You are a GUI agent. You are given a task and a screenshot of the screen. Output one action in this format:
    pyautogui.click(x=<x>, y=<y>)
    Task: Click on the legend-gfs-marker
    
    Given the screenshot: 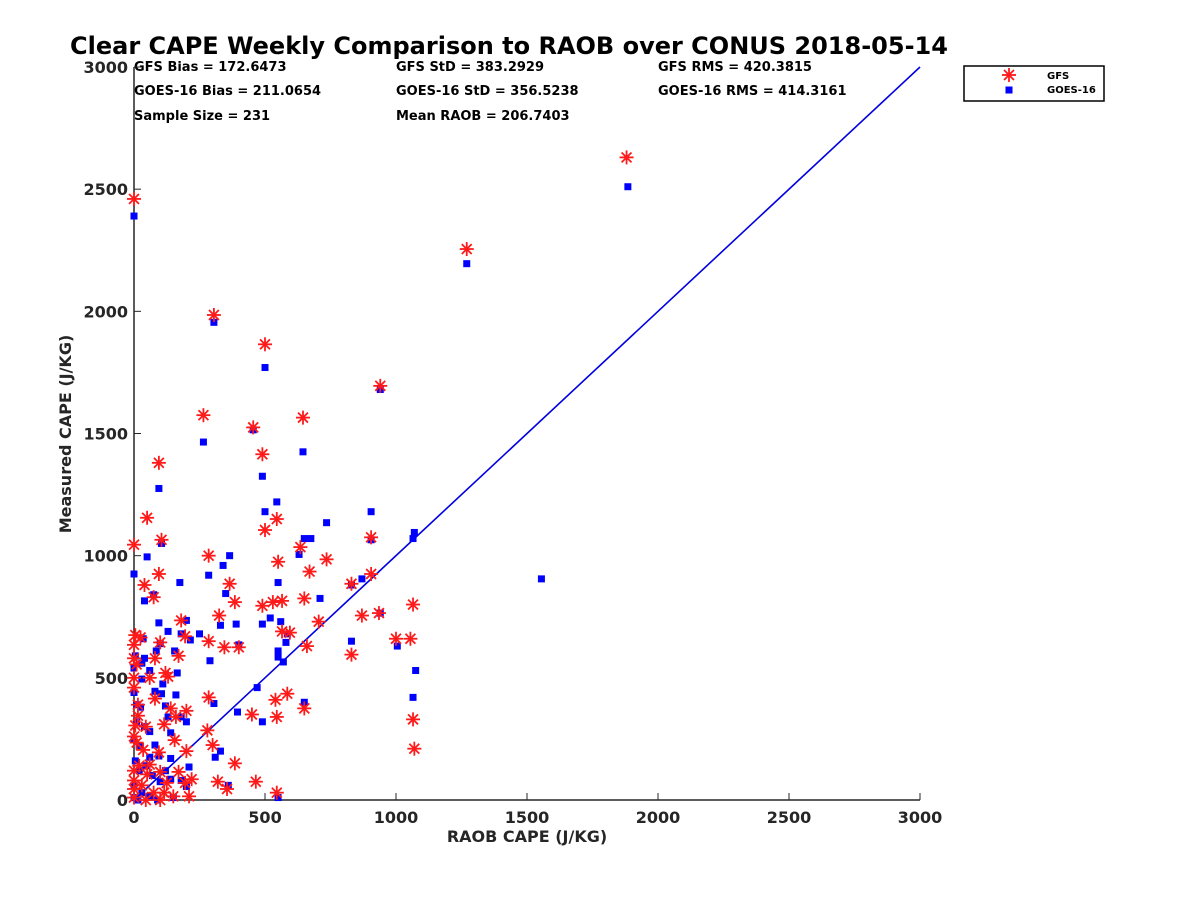 What is the action you would take?
    pyautogui.click(x=1009, y=75)
    